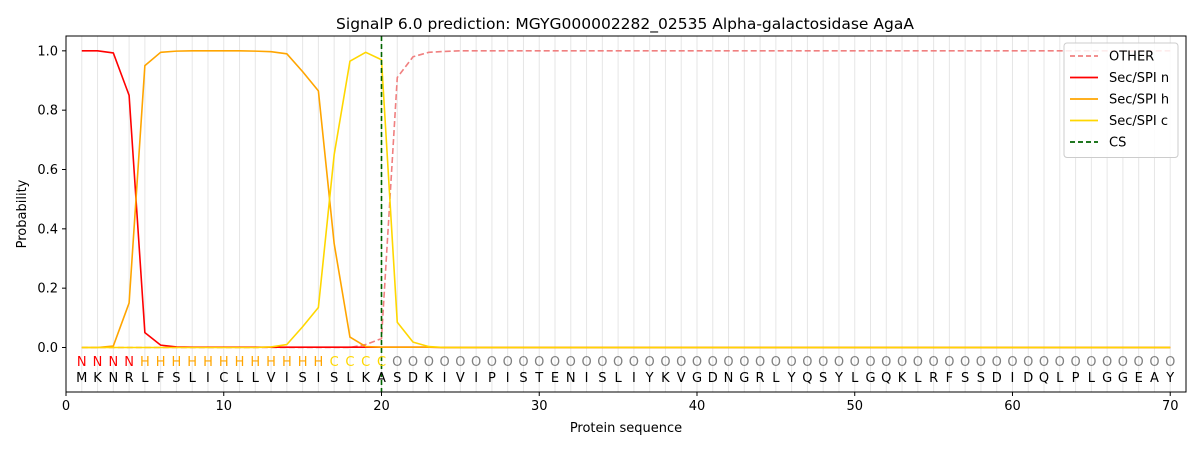 Image resolution: width=1200 pixels, height=450 pixels. Describe the element at coordinates (47, 51) in the screenshot. I see `y-tick-label: 1.0` at that location.